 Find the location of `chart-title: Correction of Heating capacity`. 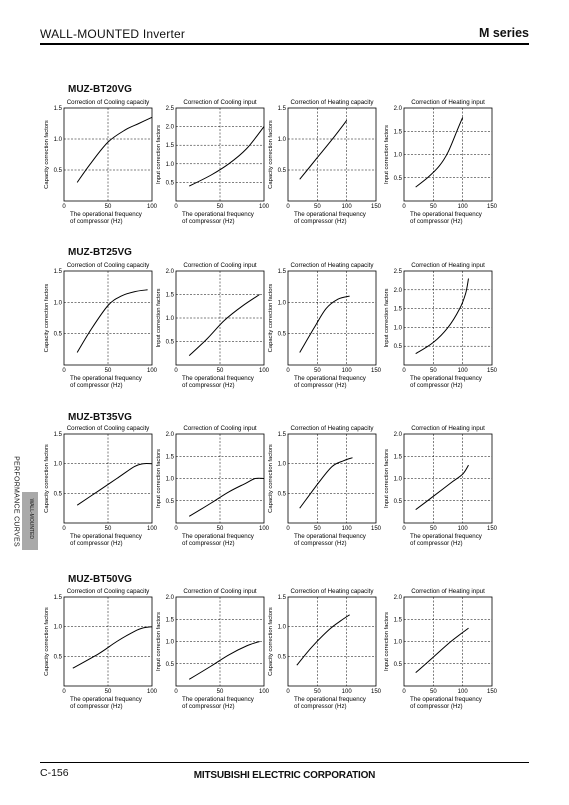

chart-title: Correction of Heating capacity is located at coordinates (333, 591).